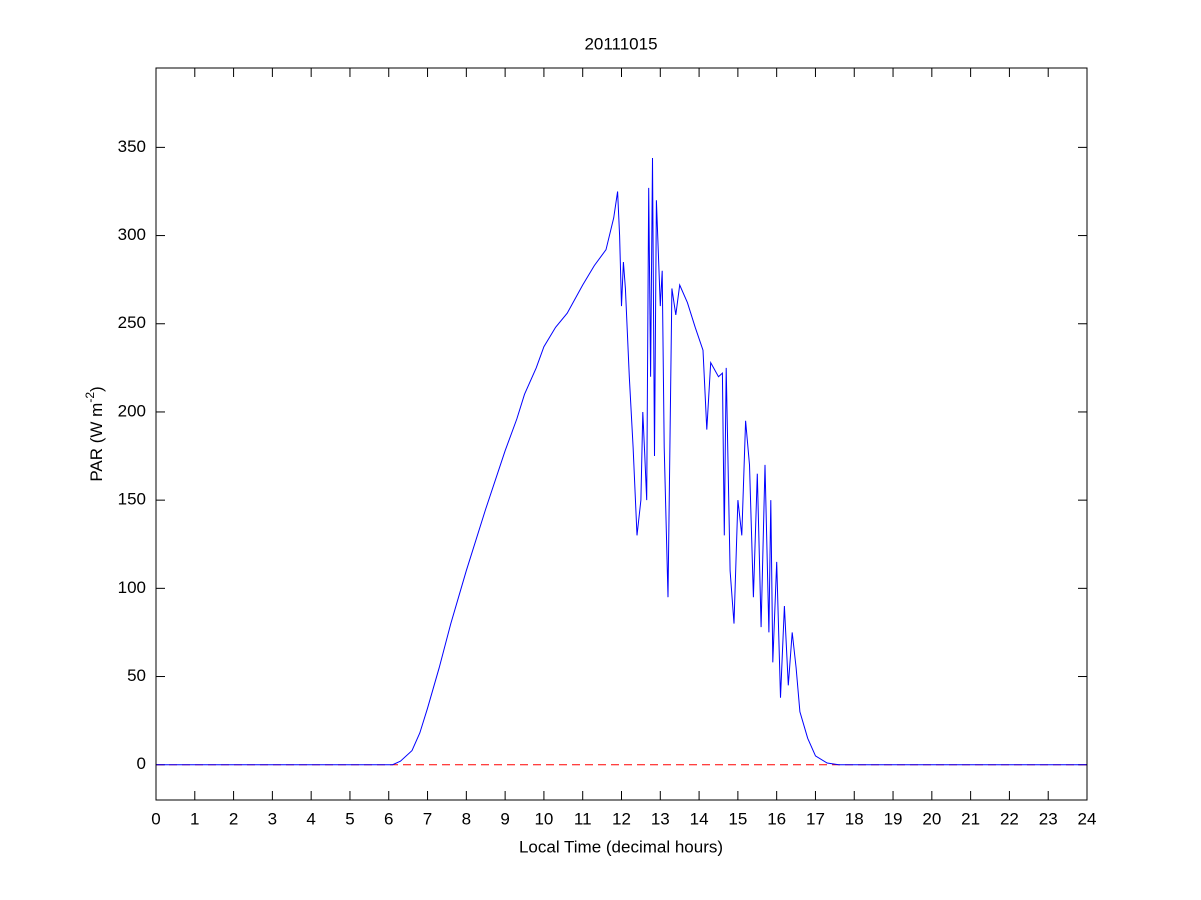 Image resolution: width=1201 pixels, height=900 pixels. Describe the element at coordinates (96, 389) in the screenshot. I see `y-label-tail: )` at that location.